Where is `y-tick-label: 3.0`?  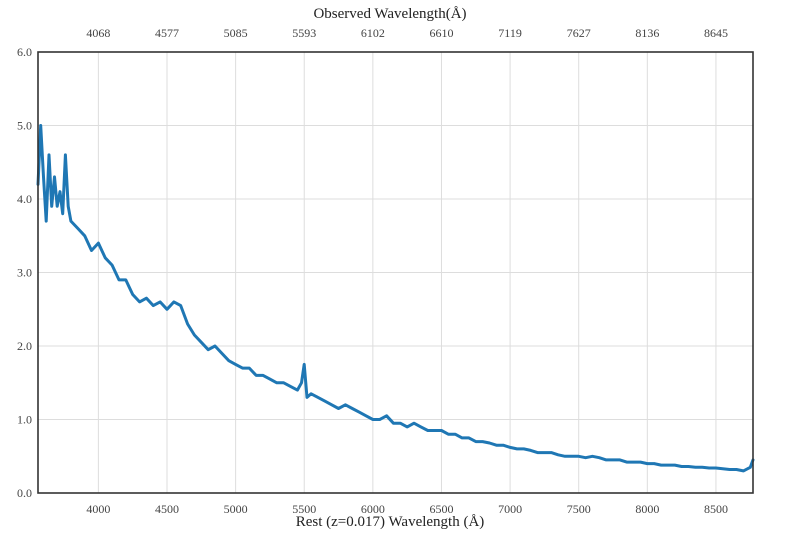 y-tick-label: 3.0 is located at coordinates (24, 273).